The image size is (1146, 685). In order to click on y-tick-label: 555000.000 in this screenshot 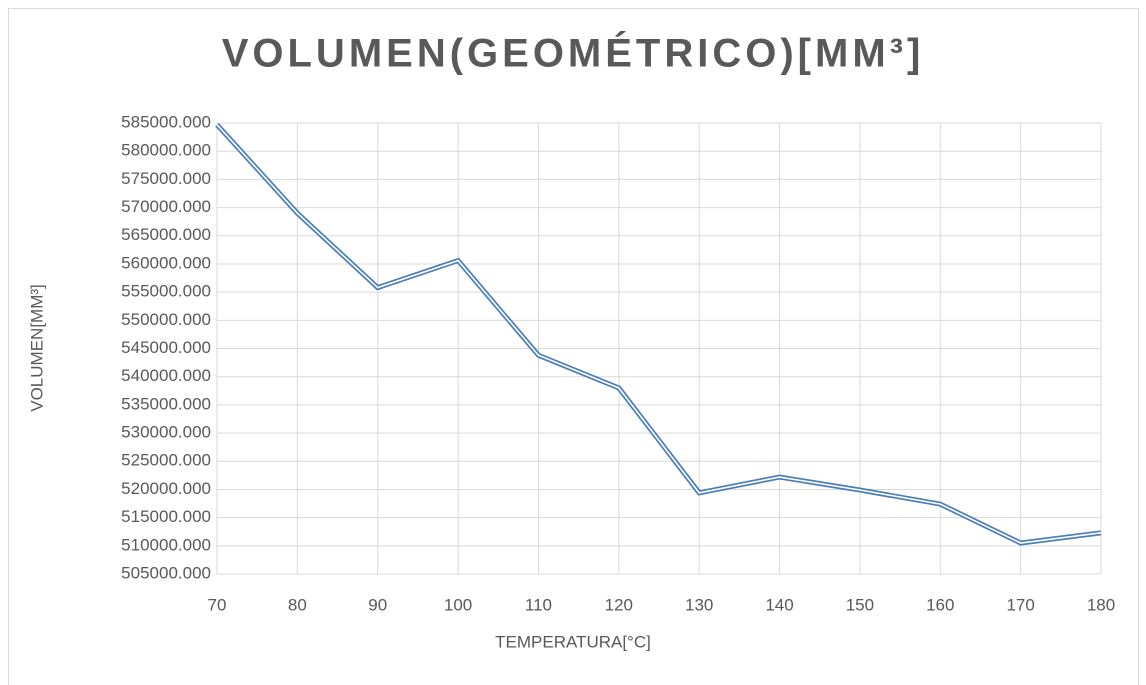, I will do `click(166, 291)`.